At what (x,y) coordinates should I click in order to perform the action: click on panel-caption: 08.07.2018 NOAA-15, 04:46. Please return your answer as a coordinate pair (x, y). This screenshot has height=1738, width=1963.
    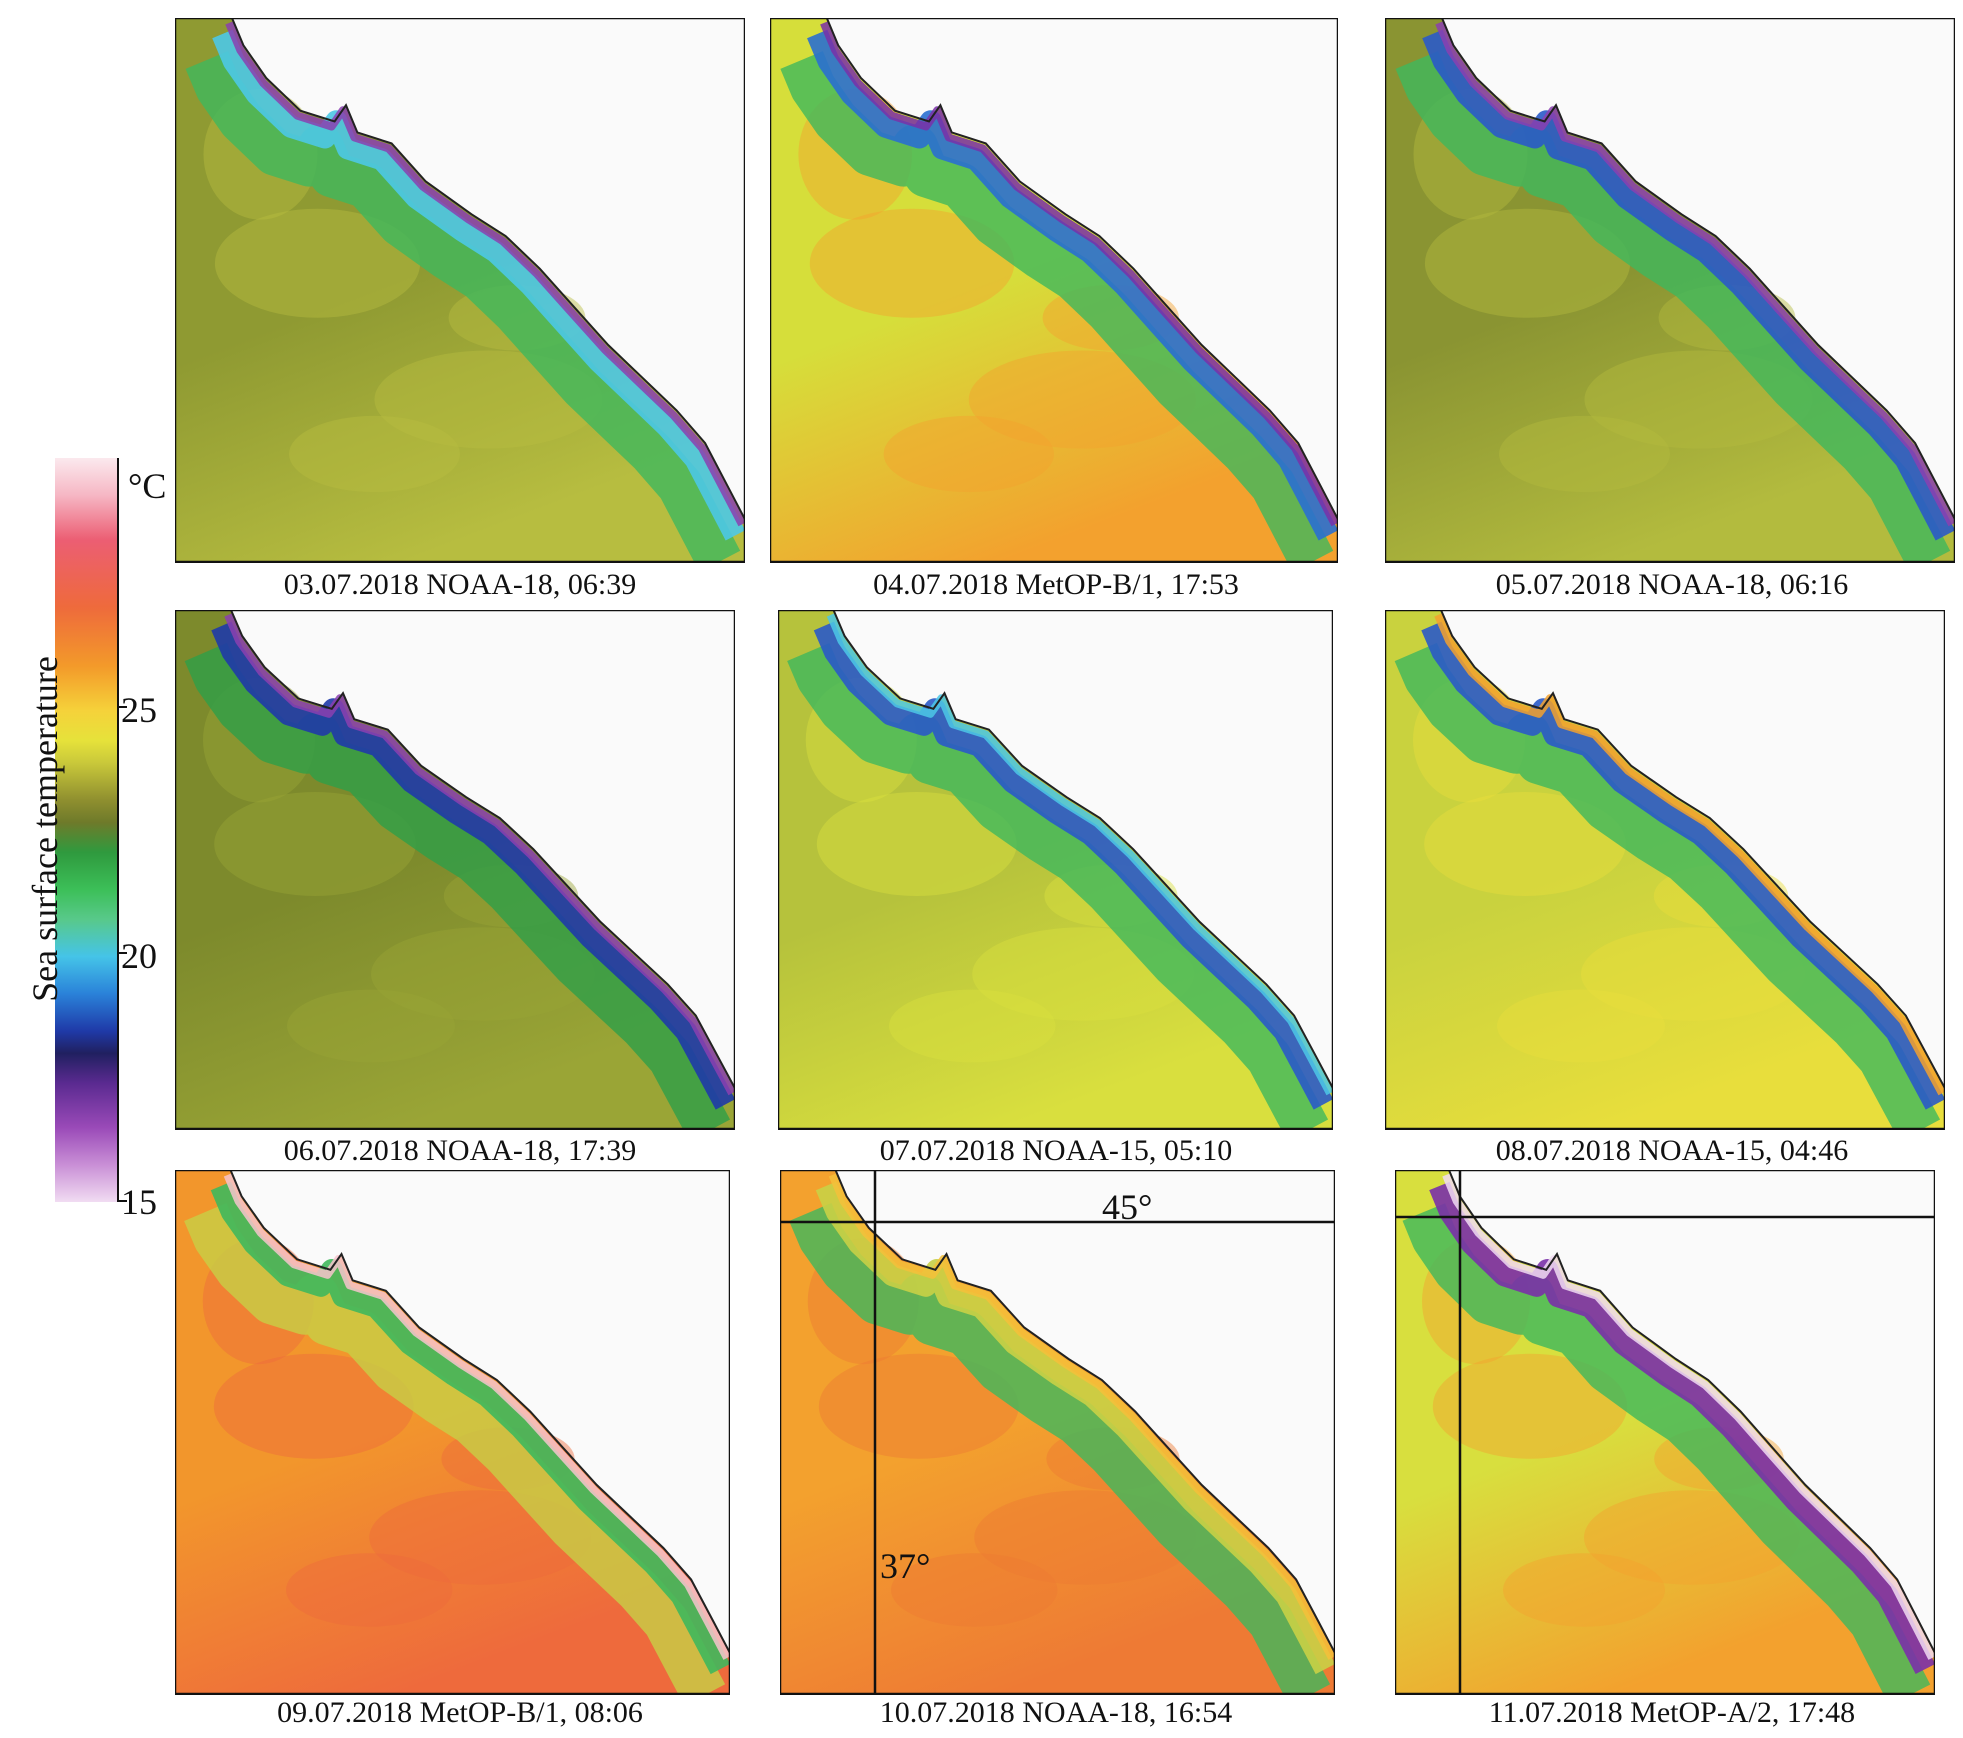
    Looking at the image, I should click on (1672, 1150).